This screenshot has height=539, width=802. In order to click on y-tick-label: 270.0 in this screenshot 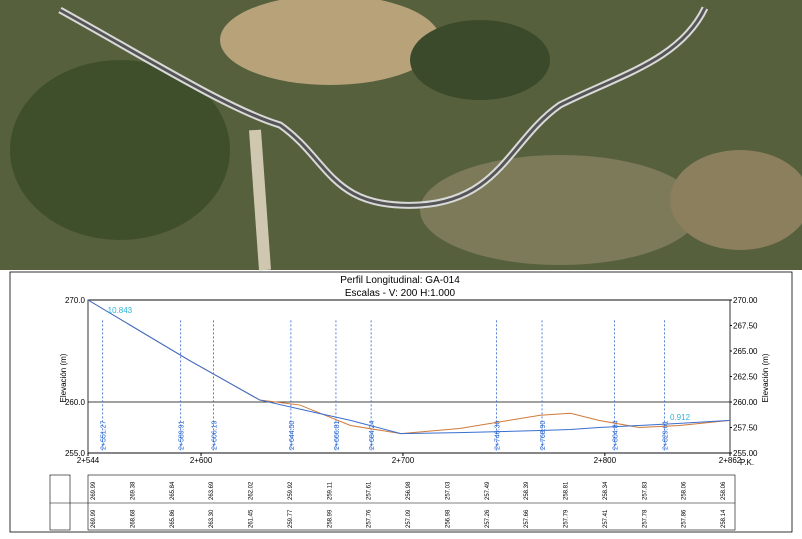, I will do `click(75, 300)`.